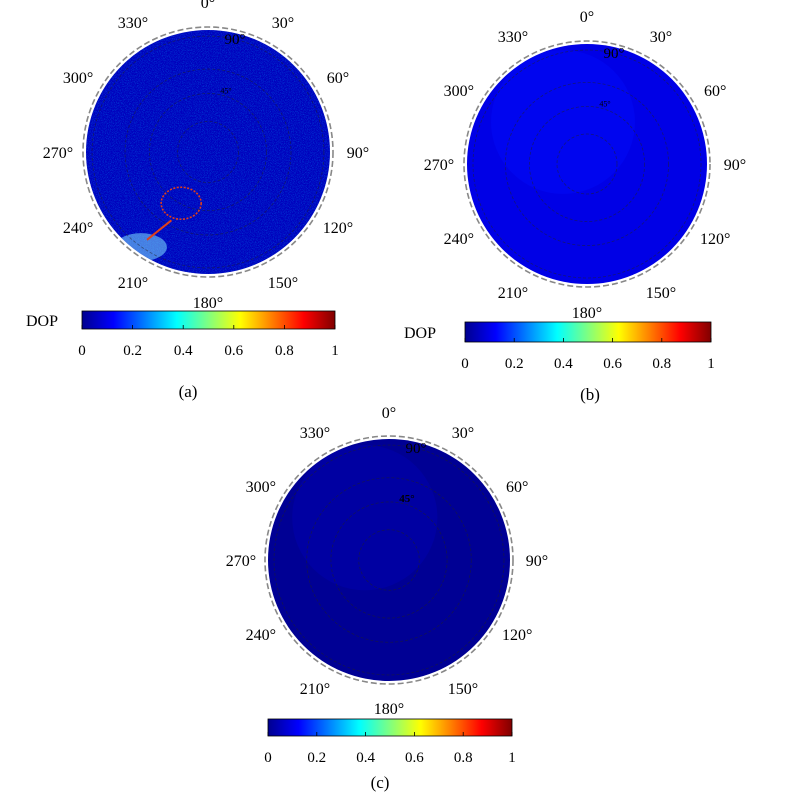 The width and height of the screenshot is (800, 800). I want to click on panel-b-colorbar-tick-label: 0.2, so click(514, 364).